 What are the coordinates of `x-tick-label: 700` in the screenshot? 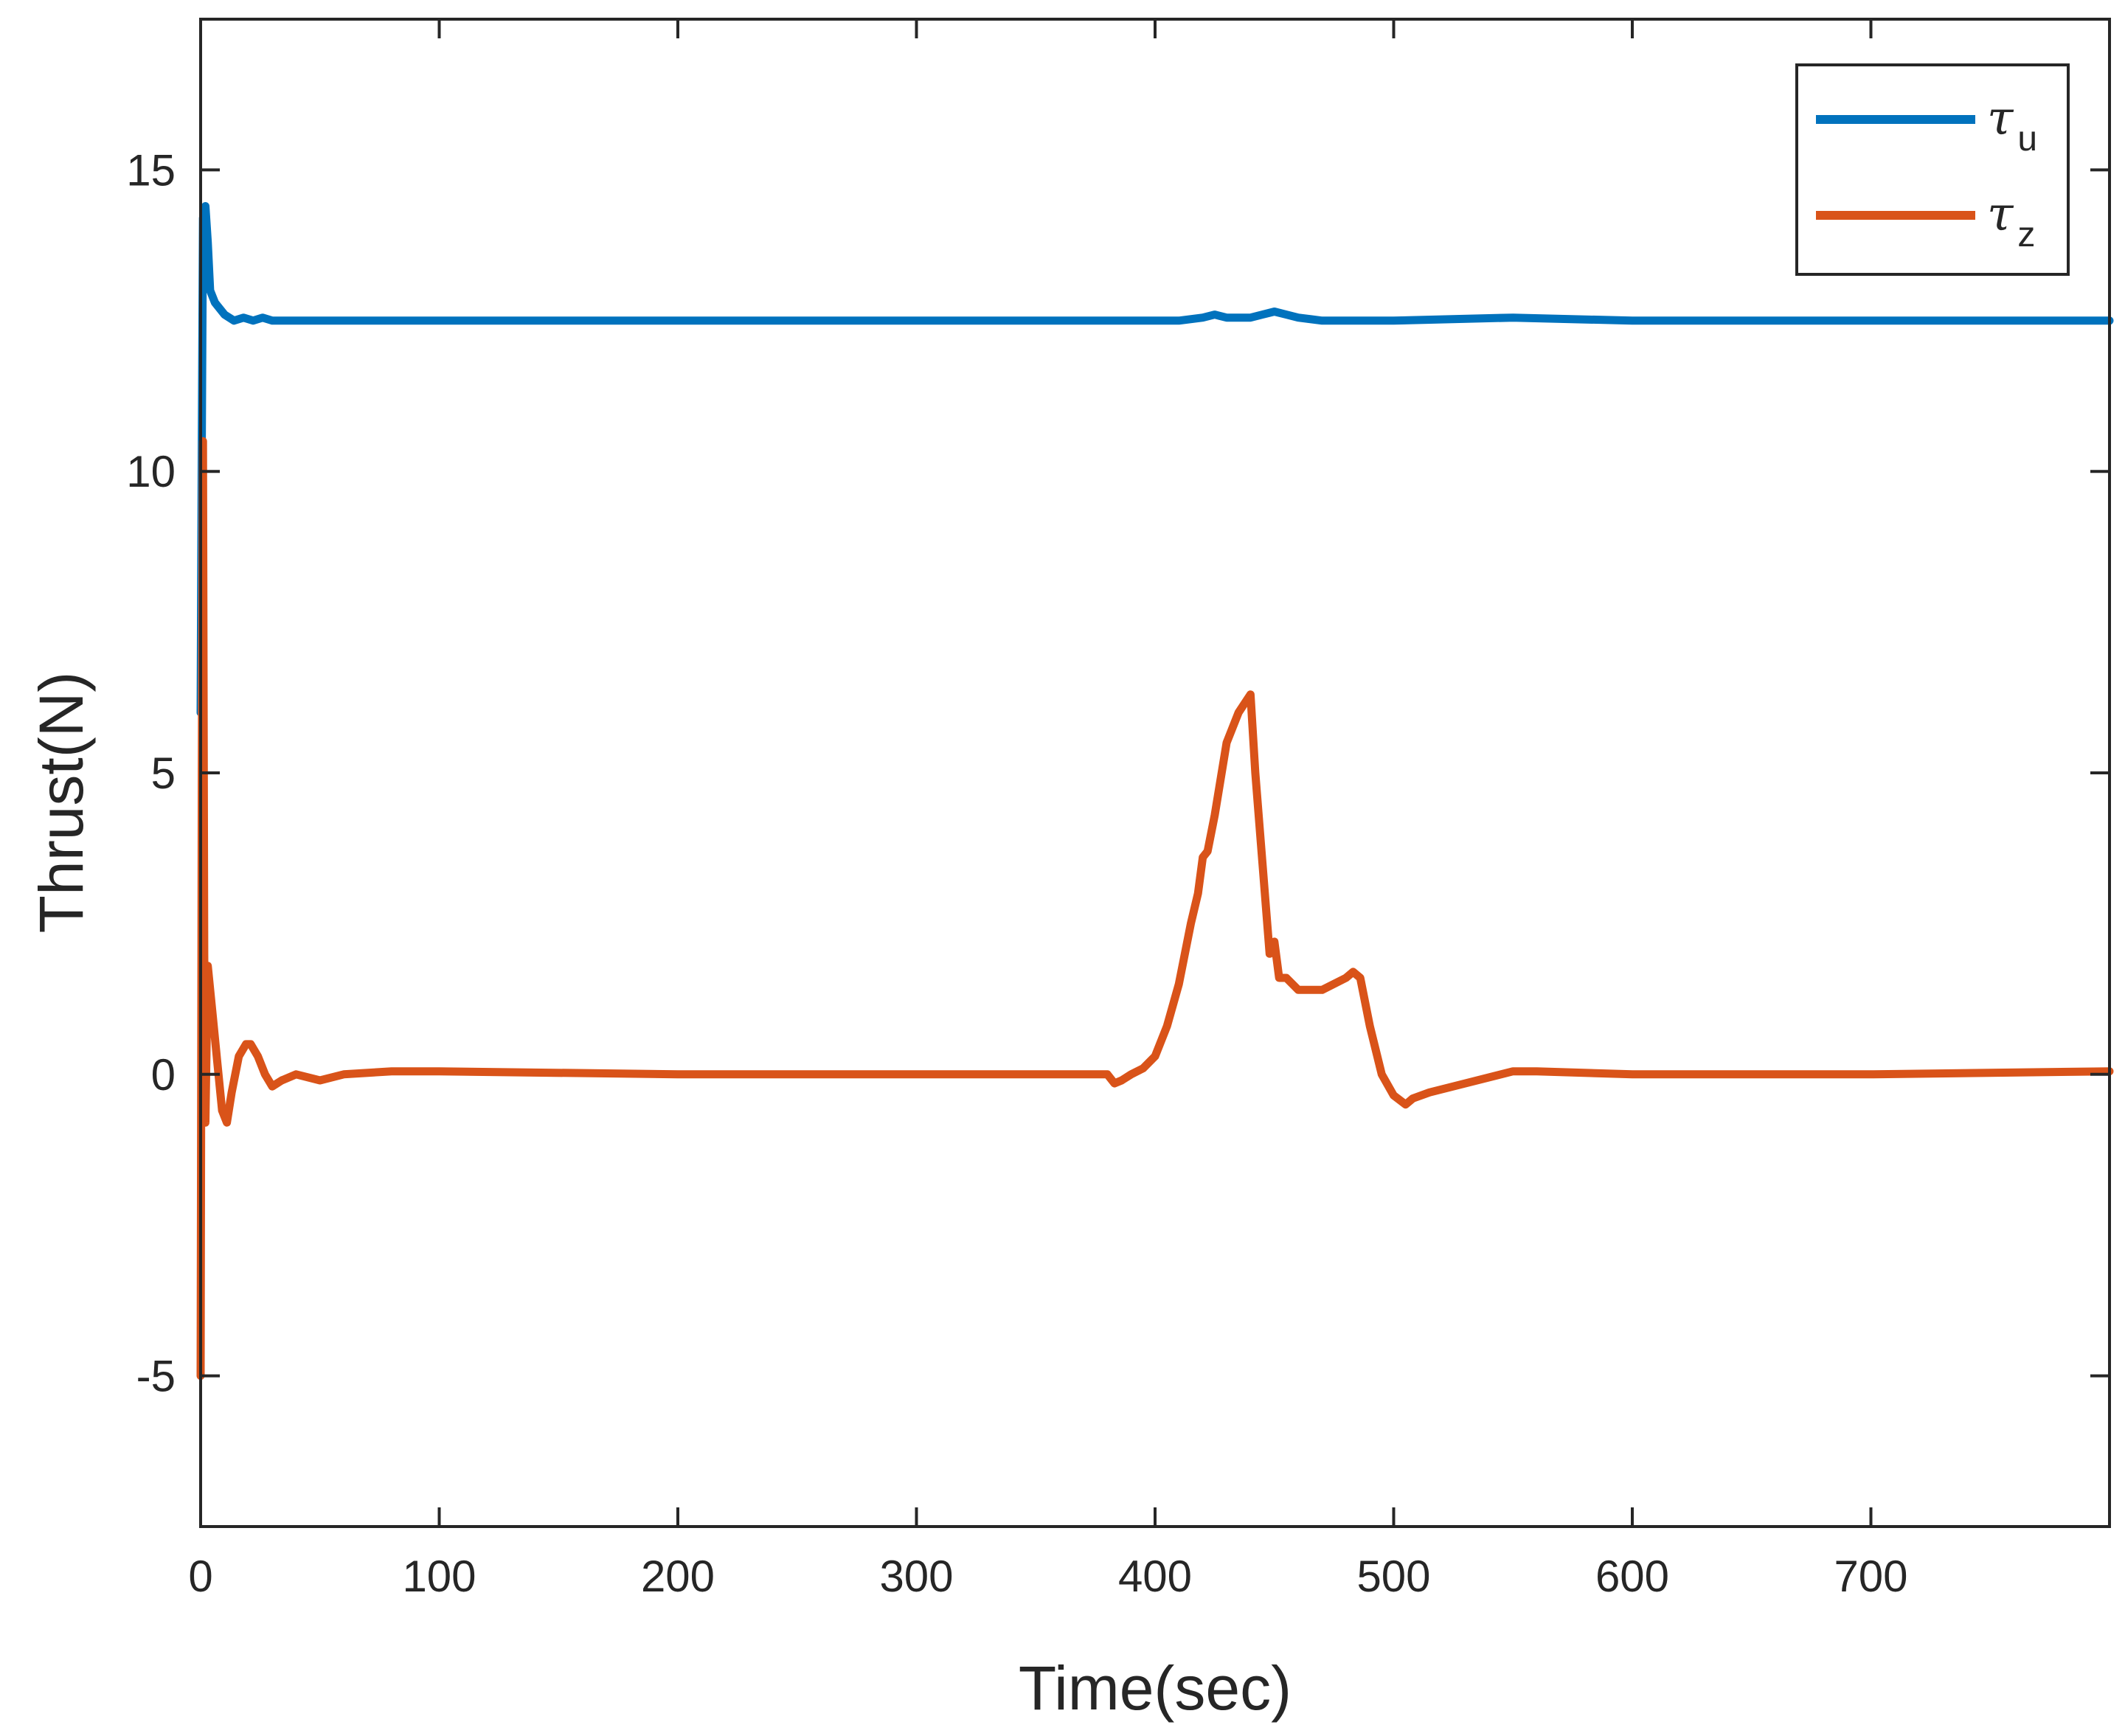 It's located at (1870, 1577).